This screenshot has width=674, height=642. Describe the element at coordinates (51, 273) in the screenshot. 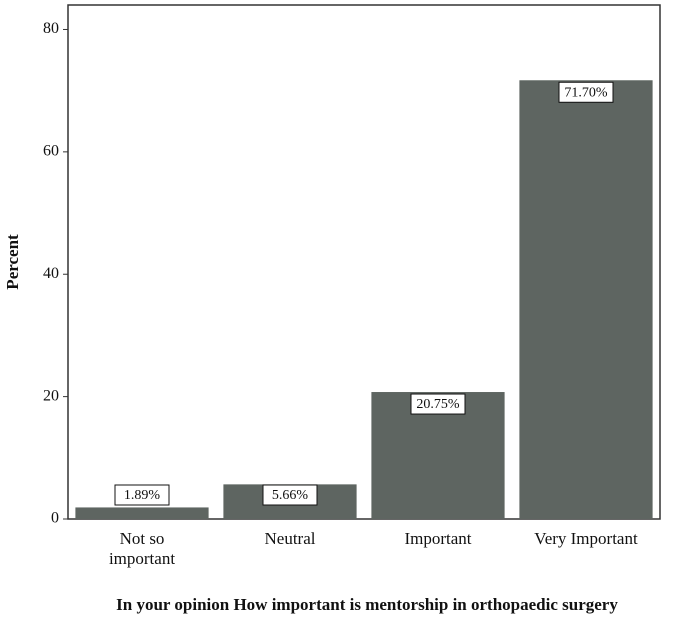

I see `y-tick-label: 40` at that location.